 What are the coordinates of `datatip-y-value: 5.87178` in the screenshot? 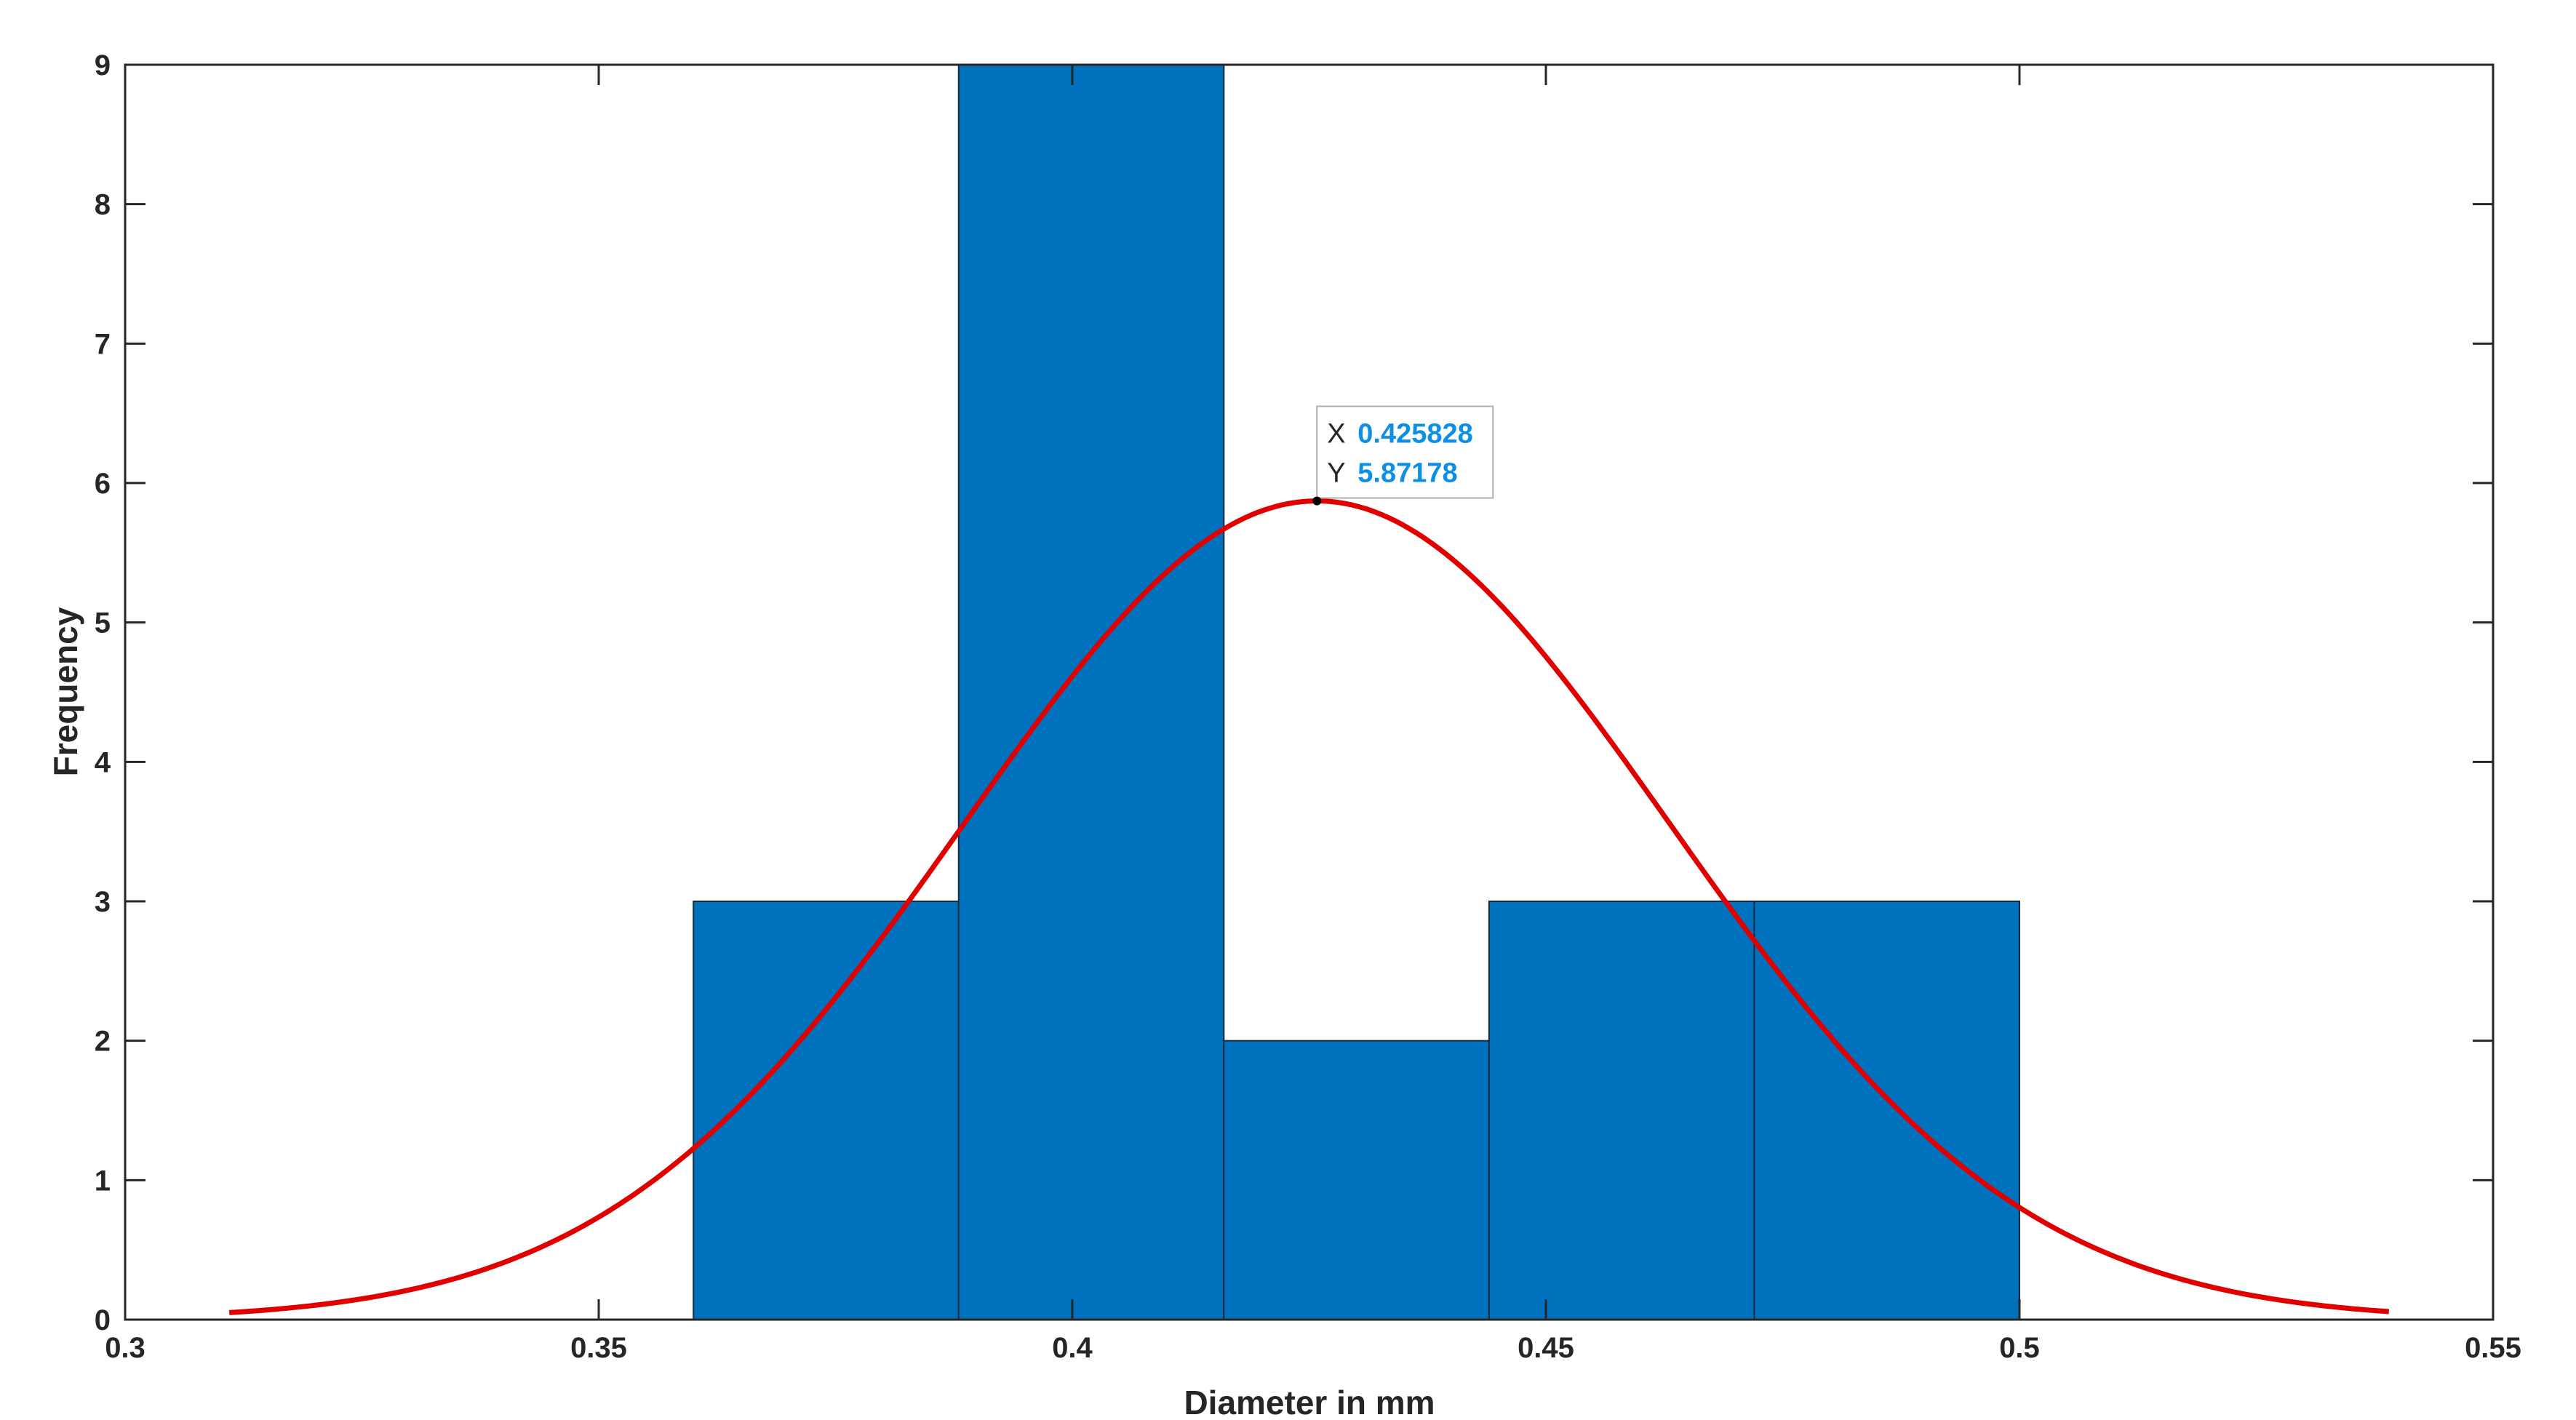 It's located at (1407, 473).